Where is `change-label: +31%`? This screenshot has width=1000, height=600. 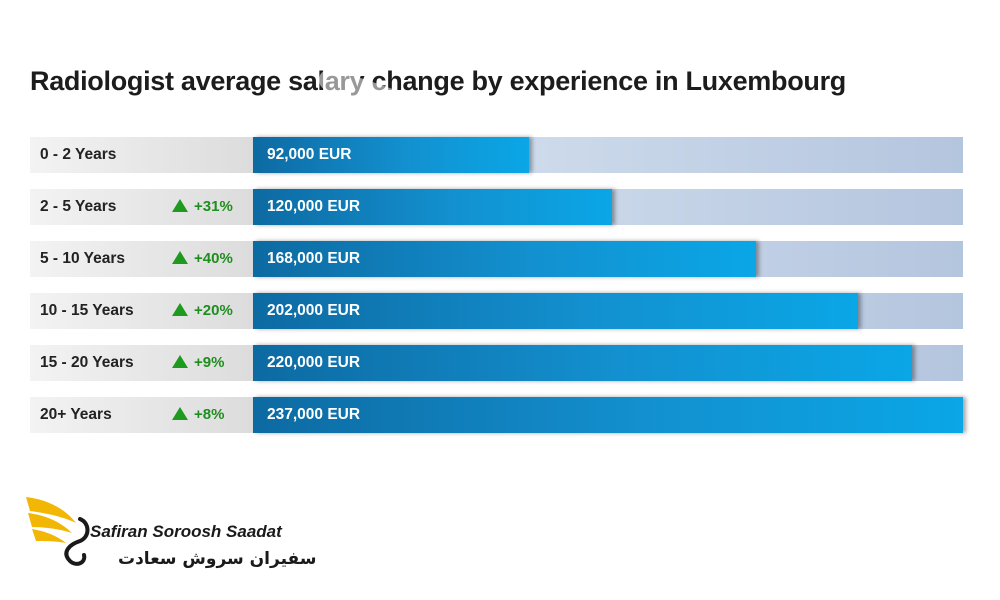 change-label: +31% is located at coordinates (213, 206).